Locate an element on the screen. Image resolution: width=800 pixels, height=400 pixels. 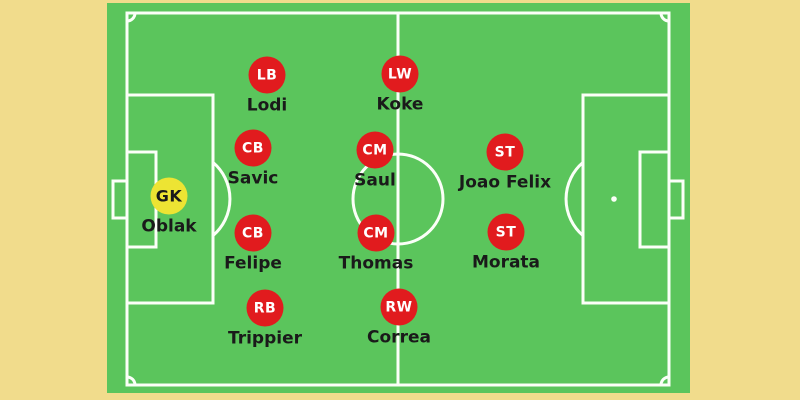
corner-arc-bottom-right is located at coordinates (664, 380).